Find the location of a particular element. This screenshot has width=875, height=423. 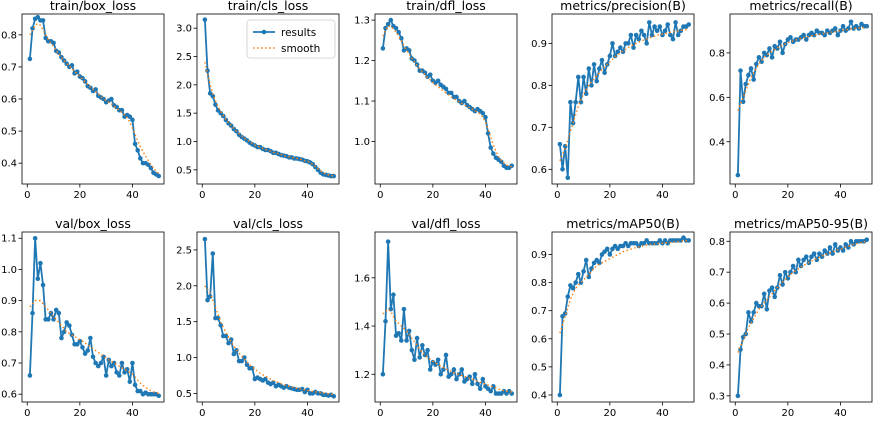

axes-frame is located at coordinates (801, 317).